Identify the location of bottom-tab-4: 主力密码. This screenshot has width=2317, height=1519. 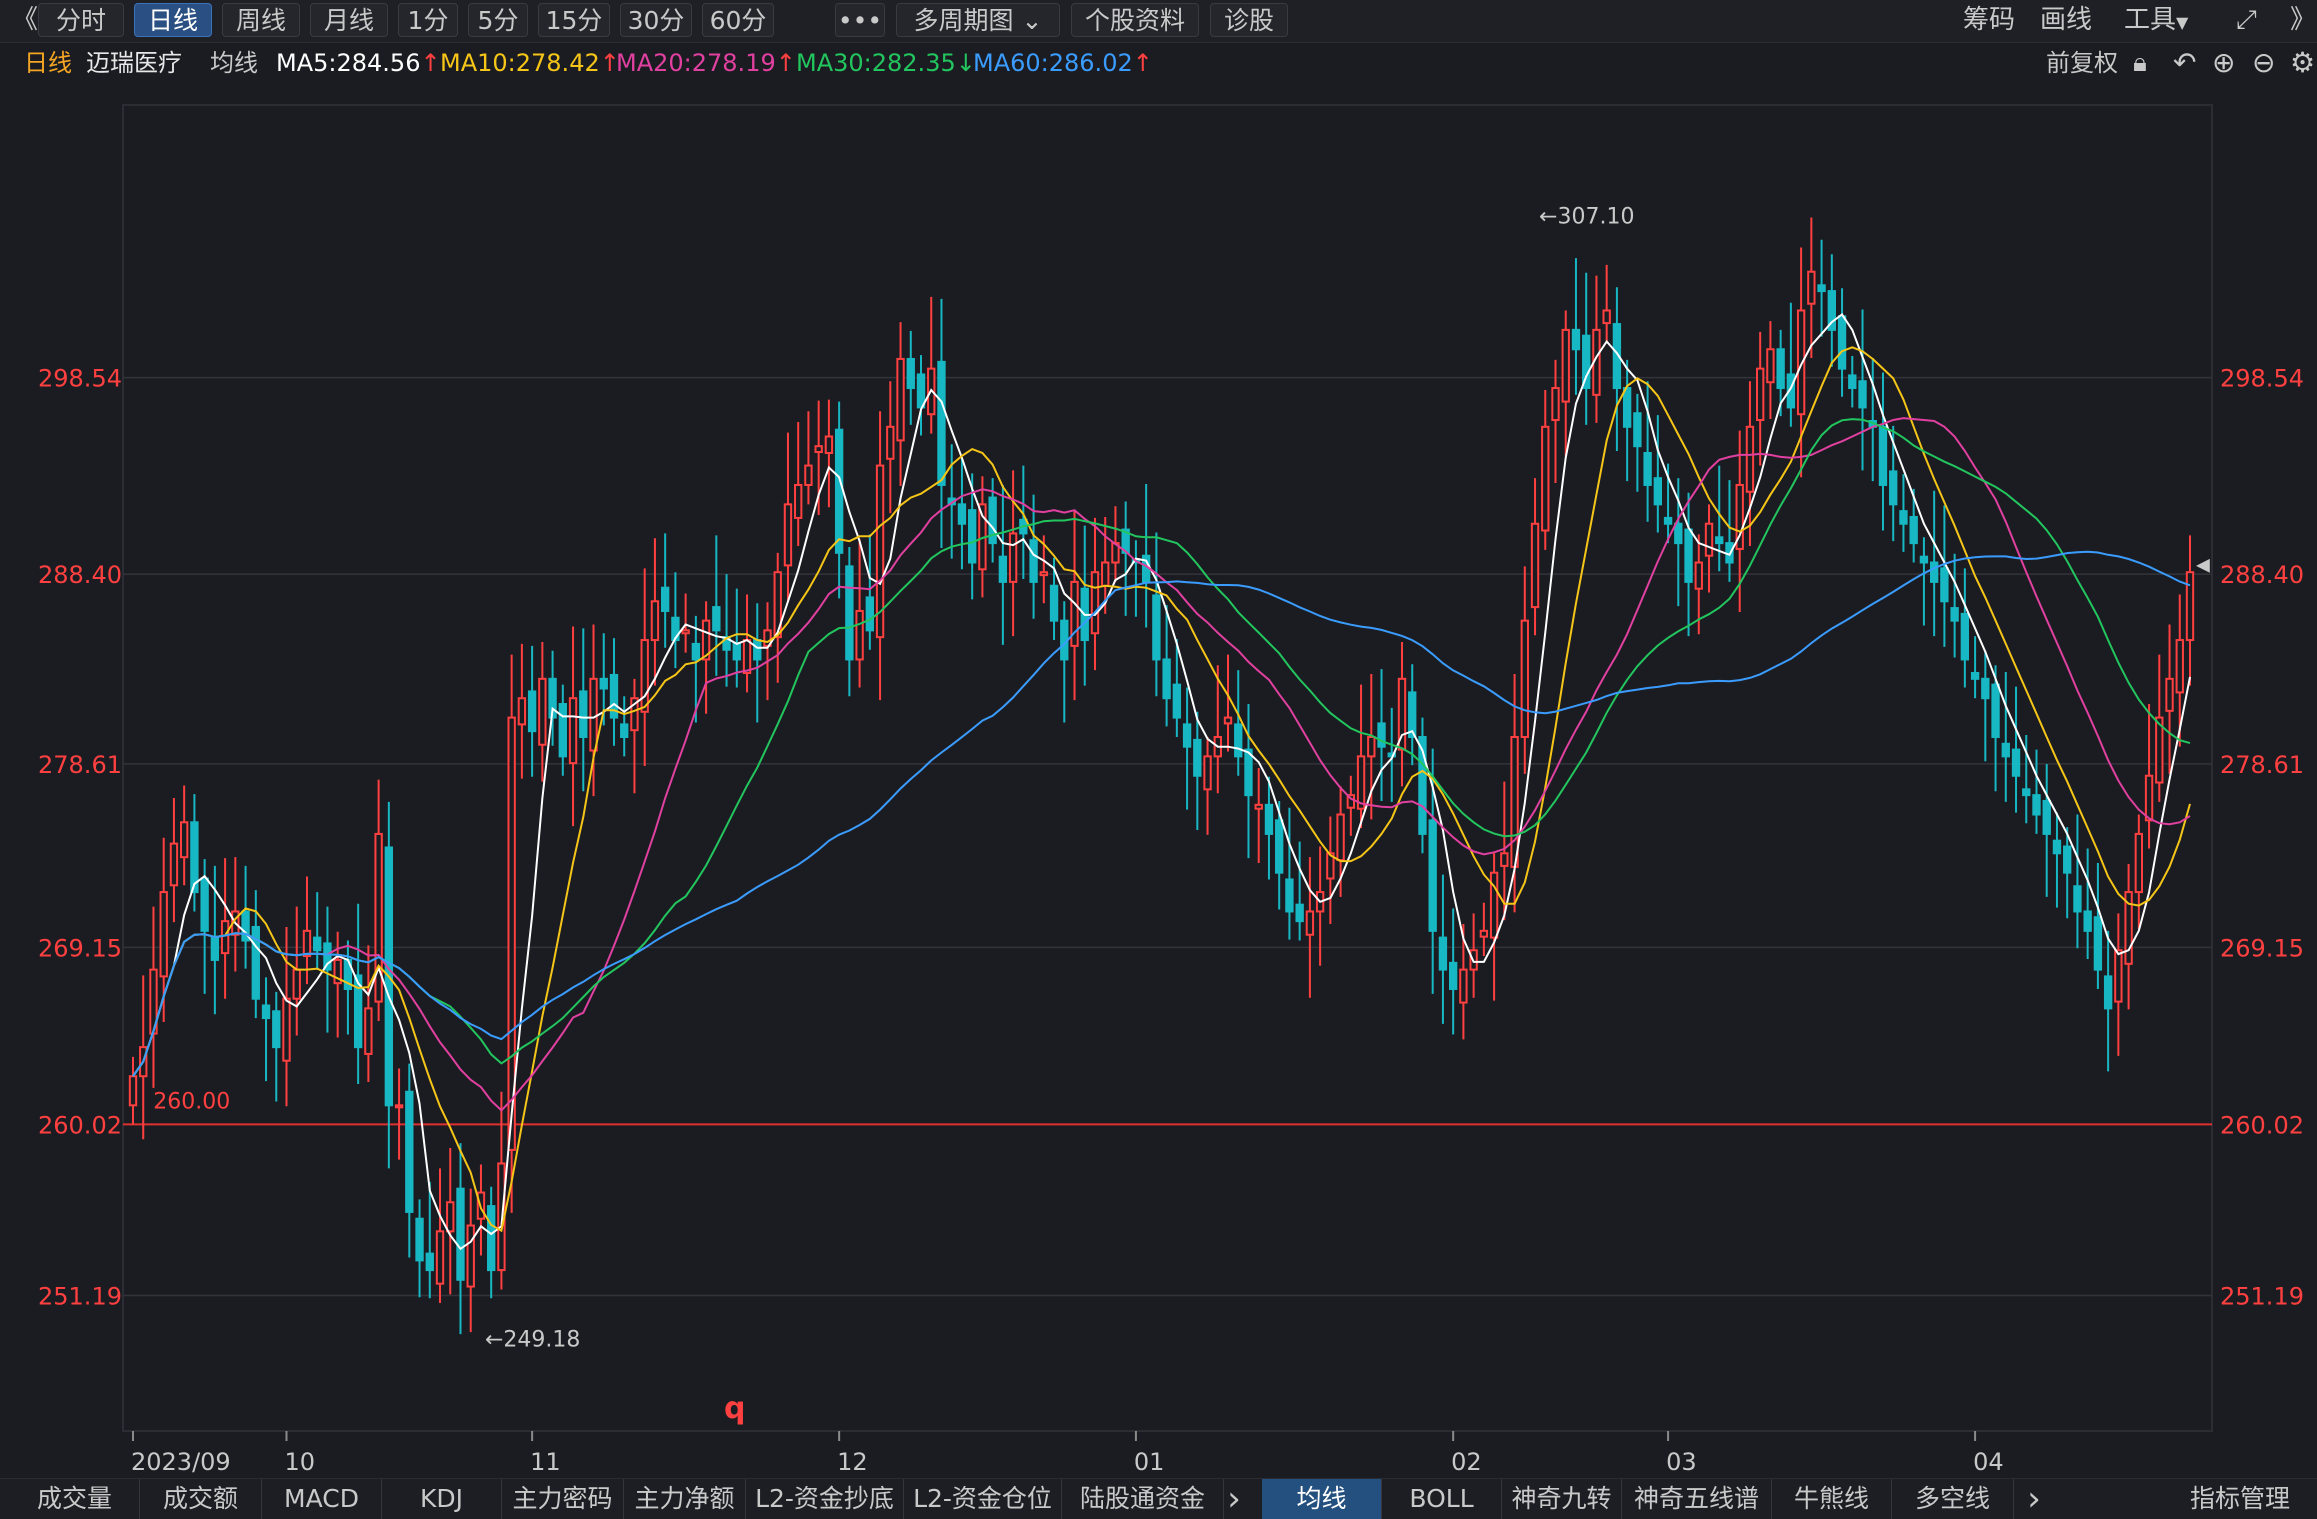
(563, 1499).